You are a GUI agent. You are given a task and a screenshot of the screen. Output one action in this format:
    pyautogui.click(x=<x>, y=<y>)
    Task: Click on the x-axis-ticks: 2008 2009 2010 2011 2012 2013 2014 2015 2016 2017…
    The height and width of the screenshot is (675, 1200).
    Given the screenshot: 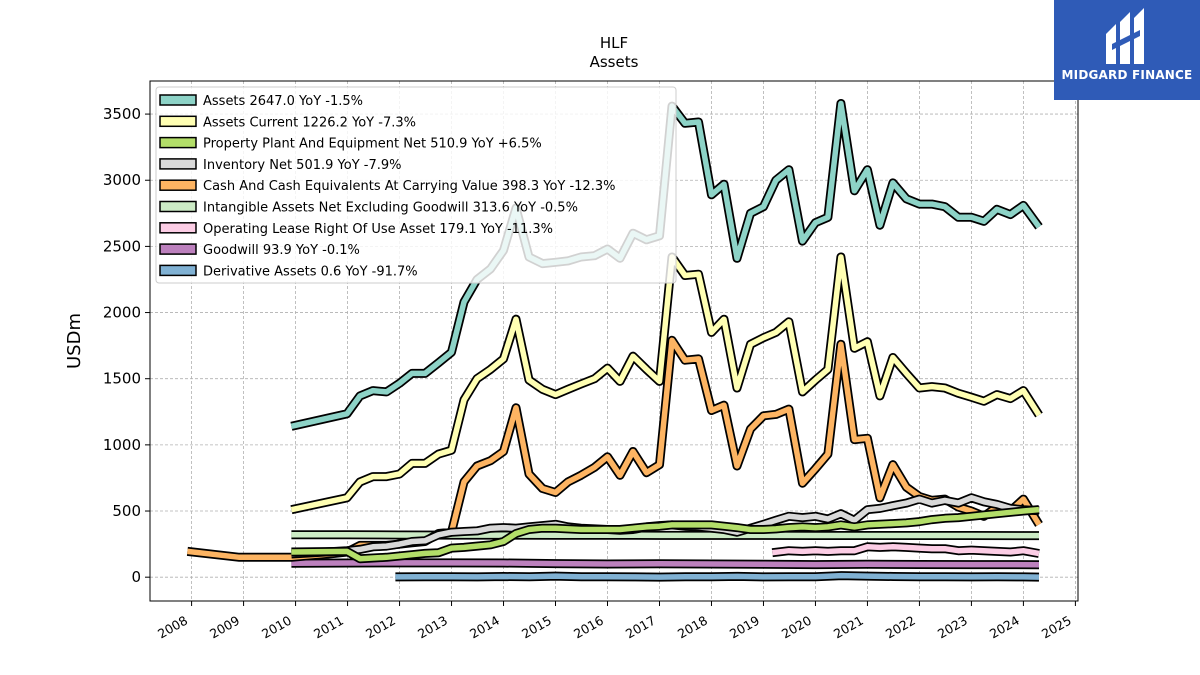 What is the action you would take?
    pyautogui.click(x=615, y=621)
    